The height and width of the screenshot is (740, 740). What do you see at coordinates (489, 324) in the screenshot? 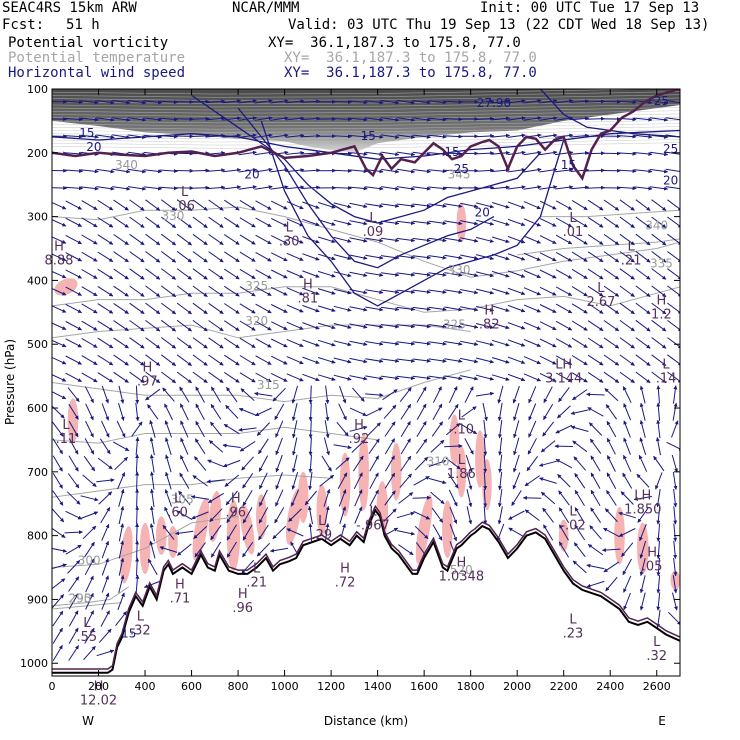
I see `pv-extremum-value: .82` at bounding box center [489, 324].